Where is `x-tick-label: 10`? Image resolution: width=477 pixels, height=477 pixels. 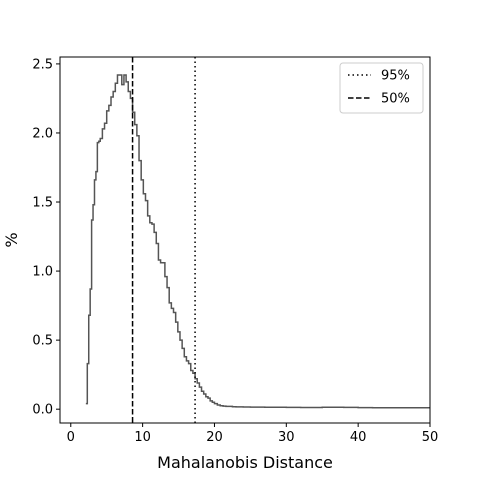 x-tick-label: 10 is located at coordinates (142, 437).